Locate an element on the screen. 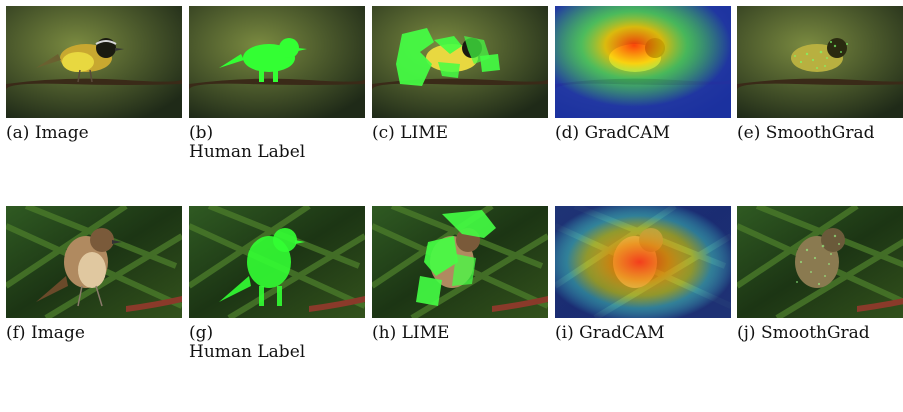 Image resolution: width=903 pixels, height=412 pixels. caption-a: (a) Image is located at coordinates (47, 133).